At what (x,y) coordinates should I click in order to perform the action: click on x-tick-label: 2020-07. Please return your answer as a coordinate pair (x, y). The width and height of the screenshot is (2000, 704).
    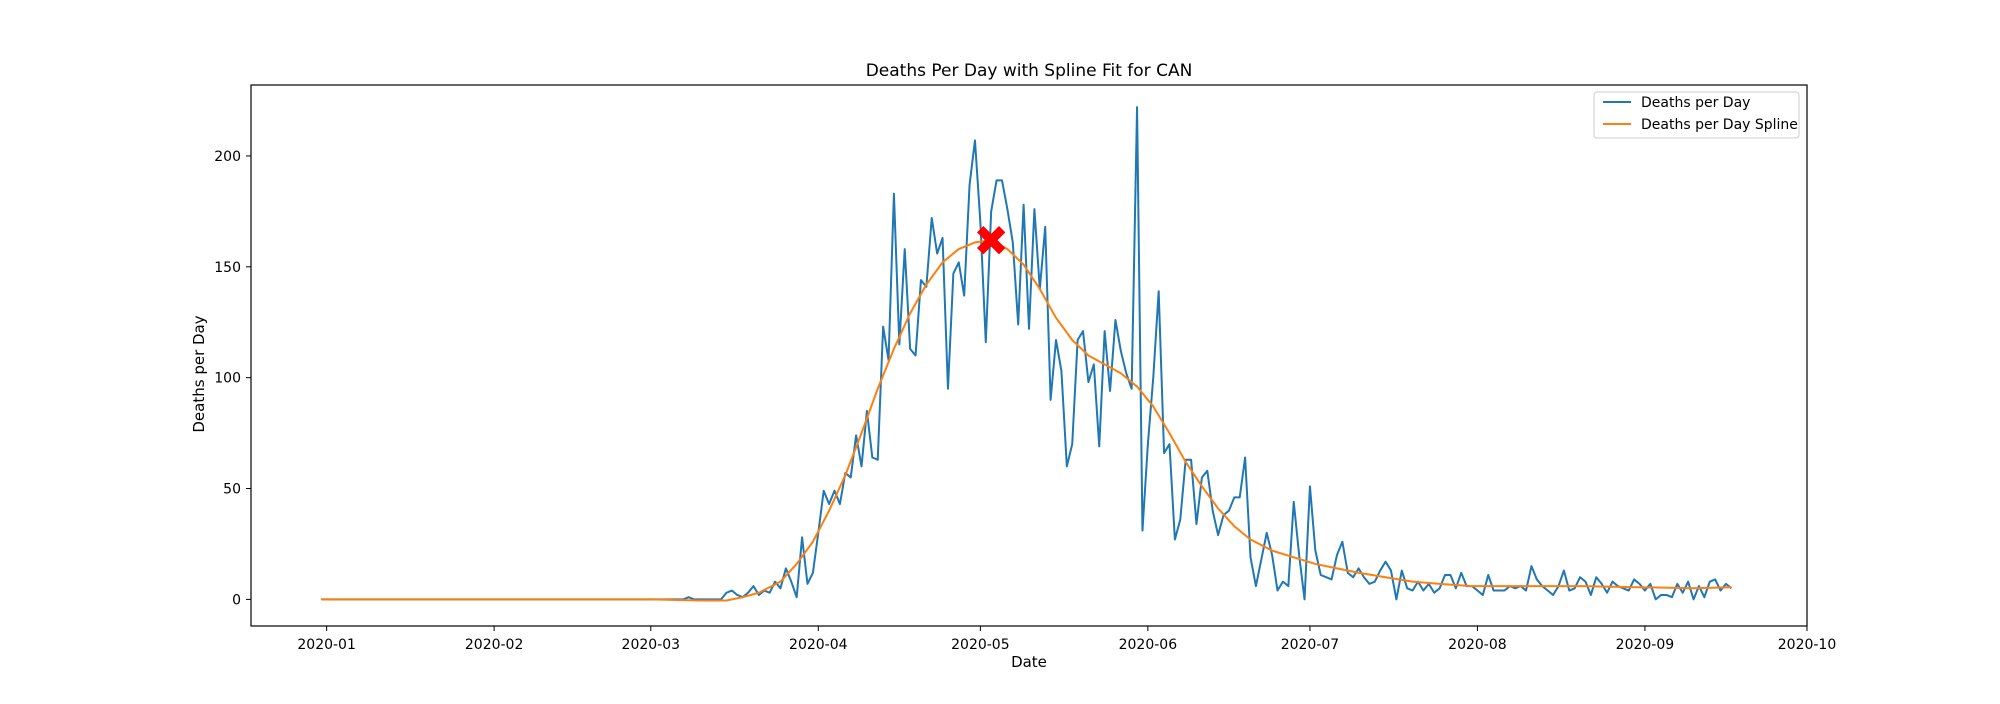
    Looking at the image, I should click on (1310, 645).